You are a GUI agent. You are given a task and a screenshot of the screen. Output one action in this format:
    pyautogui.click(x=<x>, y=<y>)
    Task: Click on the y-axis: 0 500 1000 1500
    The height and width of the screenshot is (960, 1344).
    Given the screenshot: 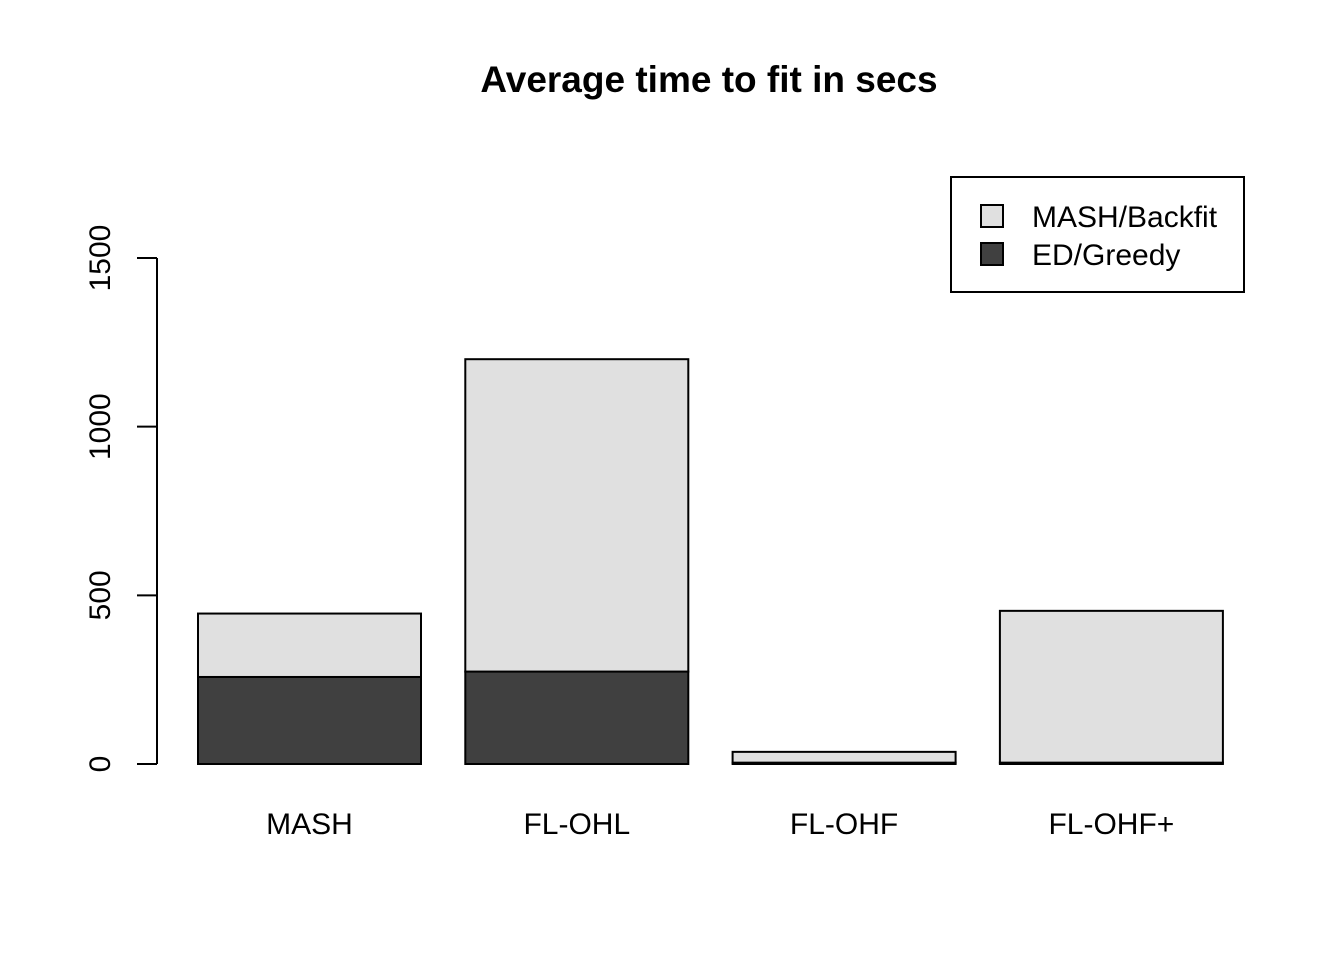 What is the action you would take?
    pyautogui.click(x=121, y=499)
    